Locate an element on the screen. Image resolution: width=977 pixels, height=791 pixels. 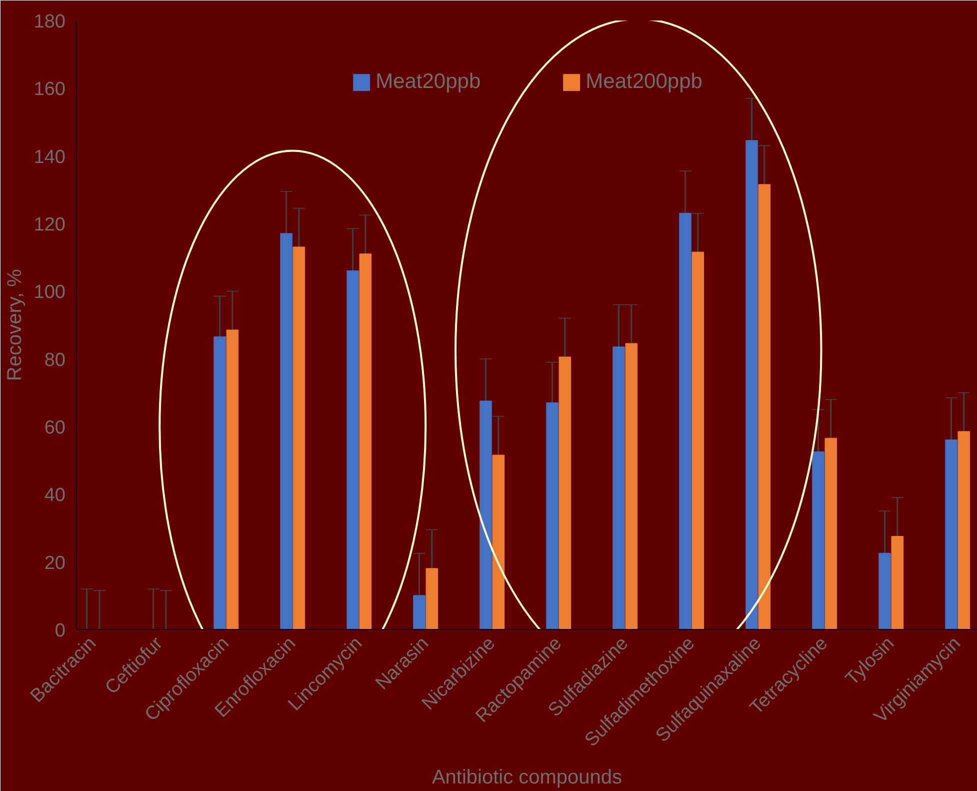
y-tick-label: 80 is located at coordinates (55, 360).